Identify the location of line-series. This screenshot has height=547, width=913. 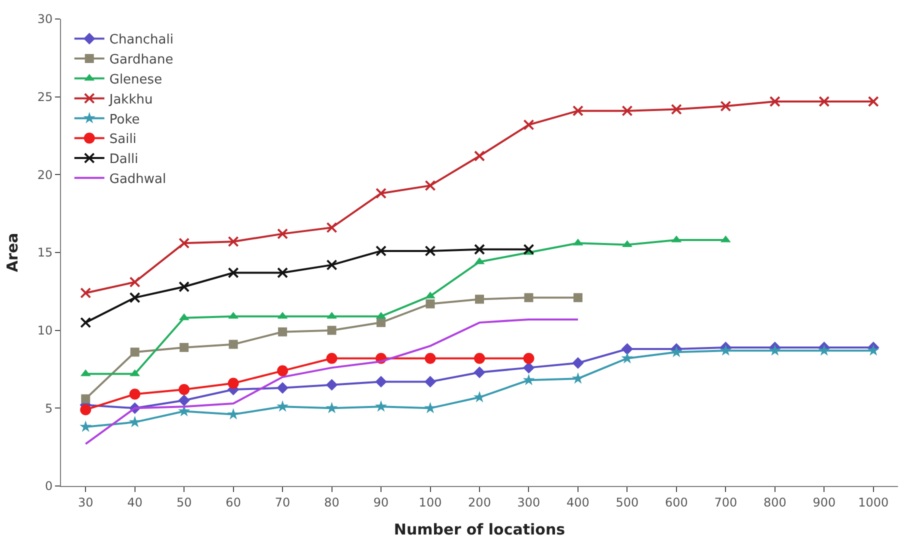
(331, 381).